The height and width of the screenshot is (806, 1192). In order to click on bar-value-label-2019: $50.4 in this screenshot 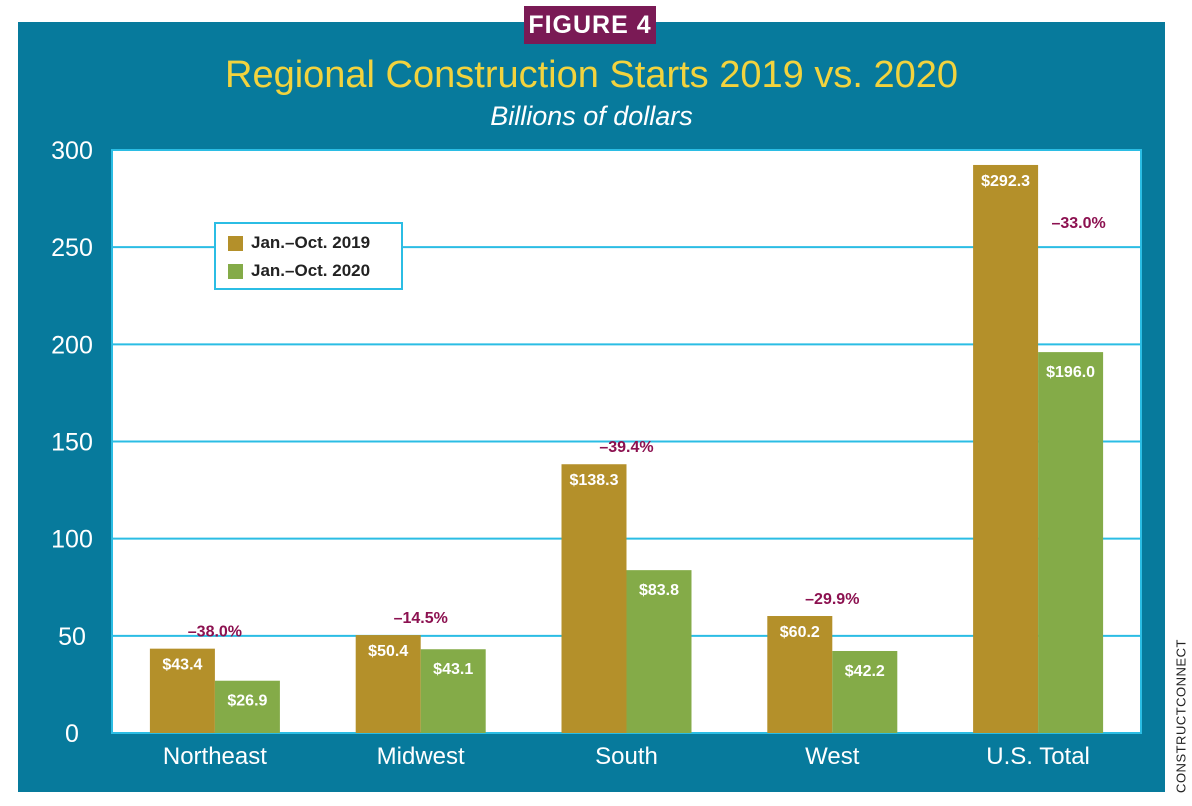, I will do `click(388, 651)`.